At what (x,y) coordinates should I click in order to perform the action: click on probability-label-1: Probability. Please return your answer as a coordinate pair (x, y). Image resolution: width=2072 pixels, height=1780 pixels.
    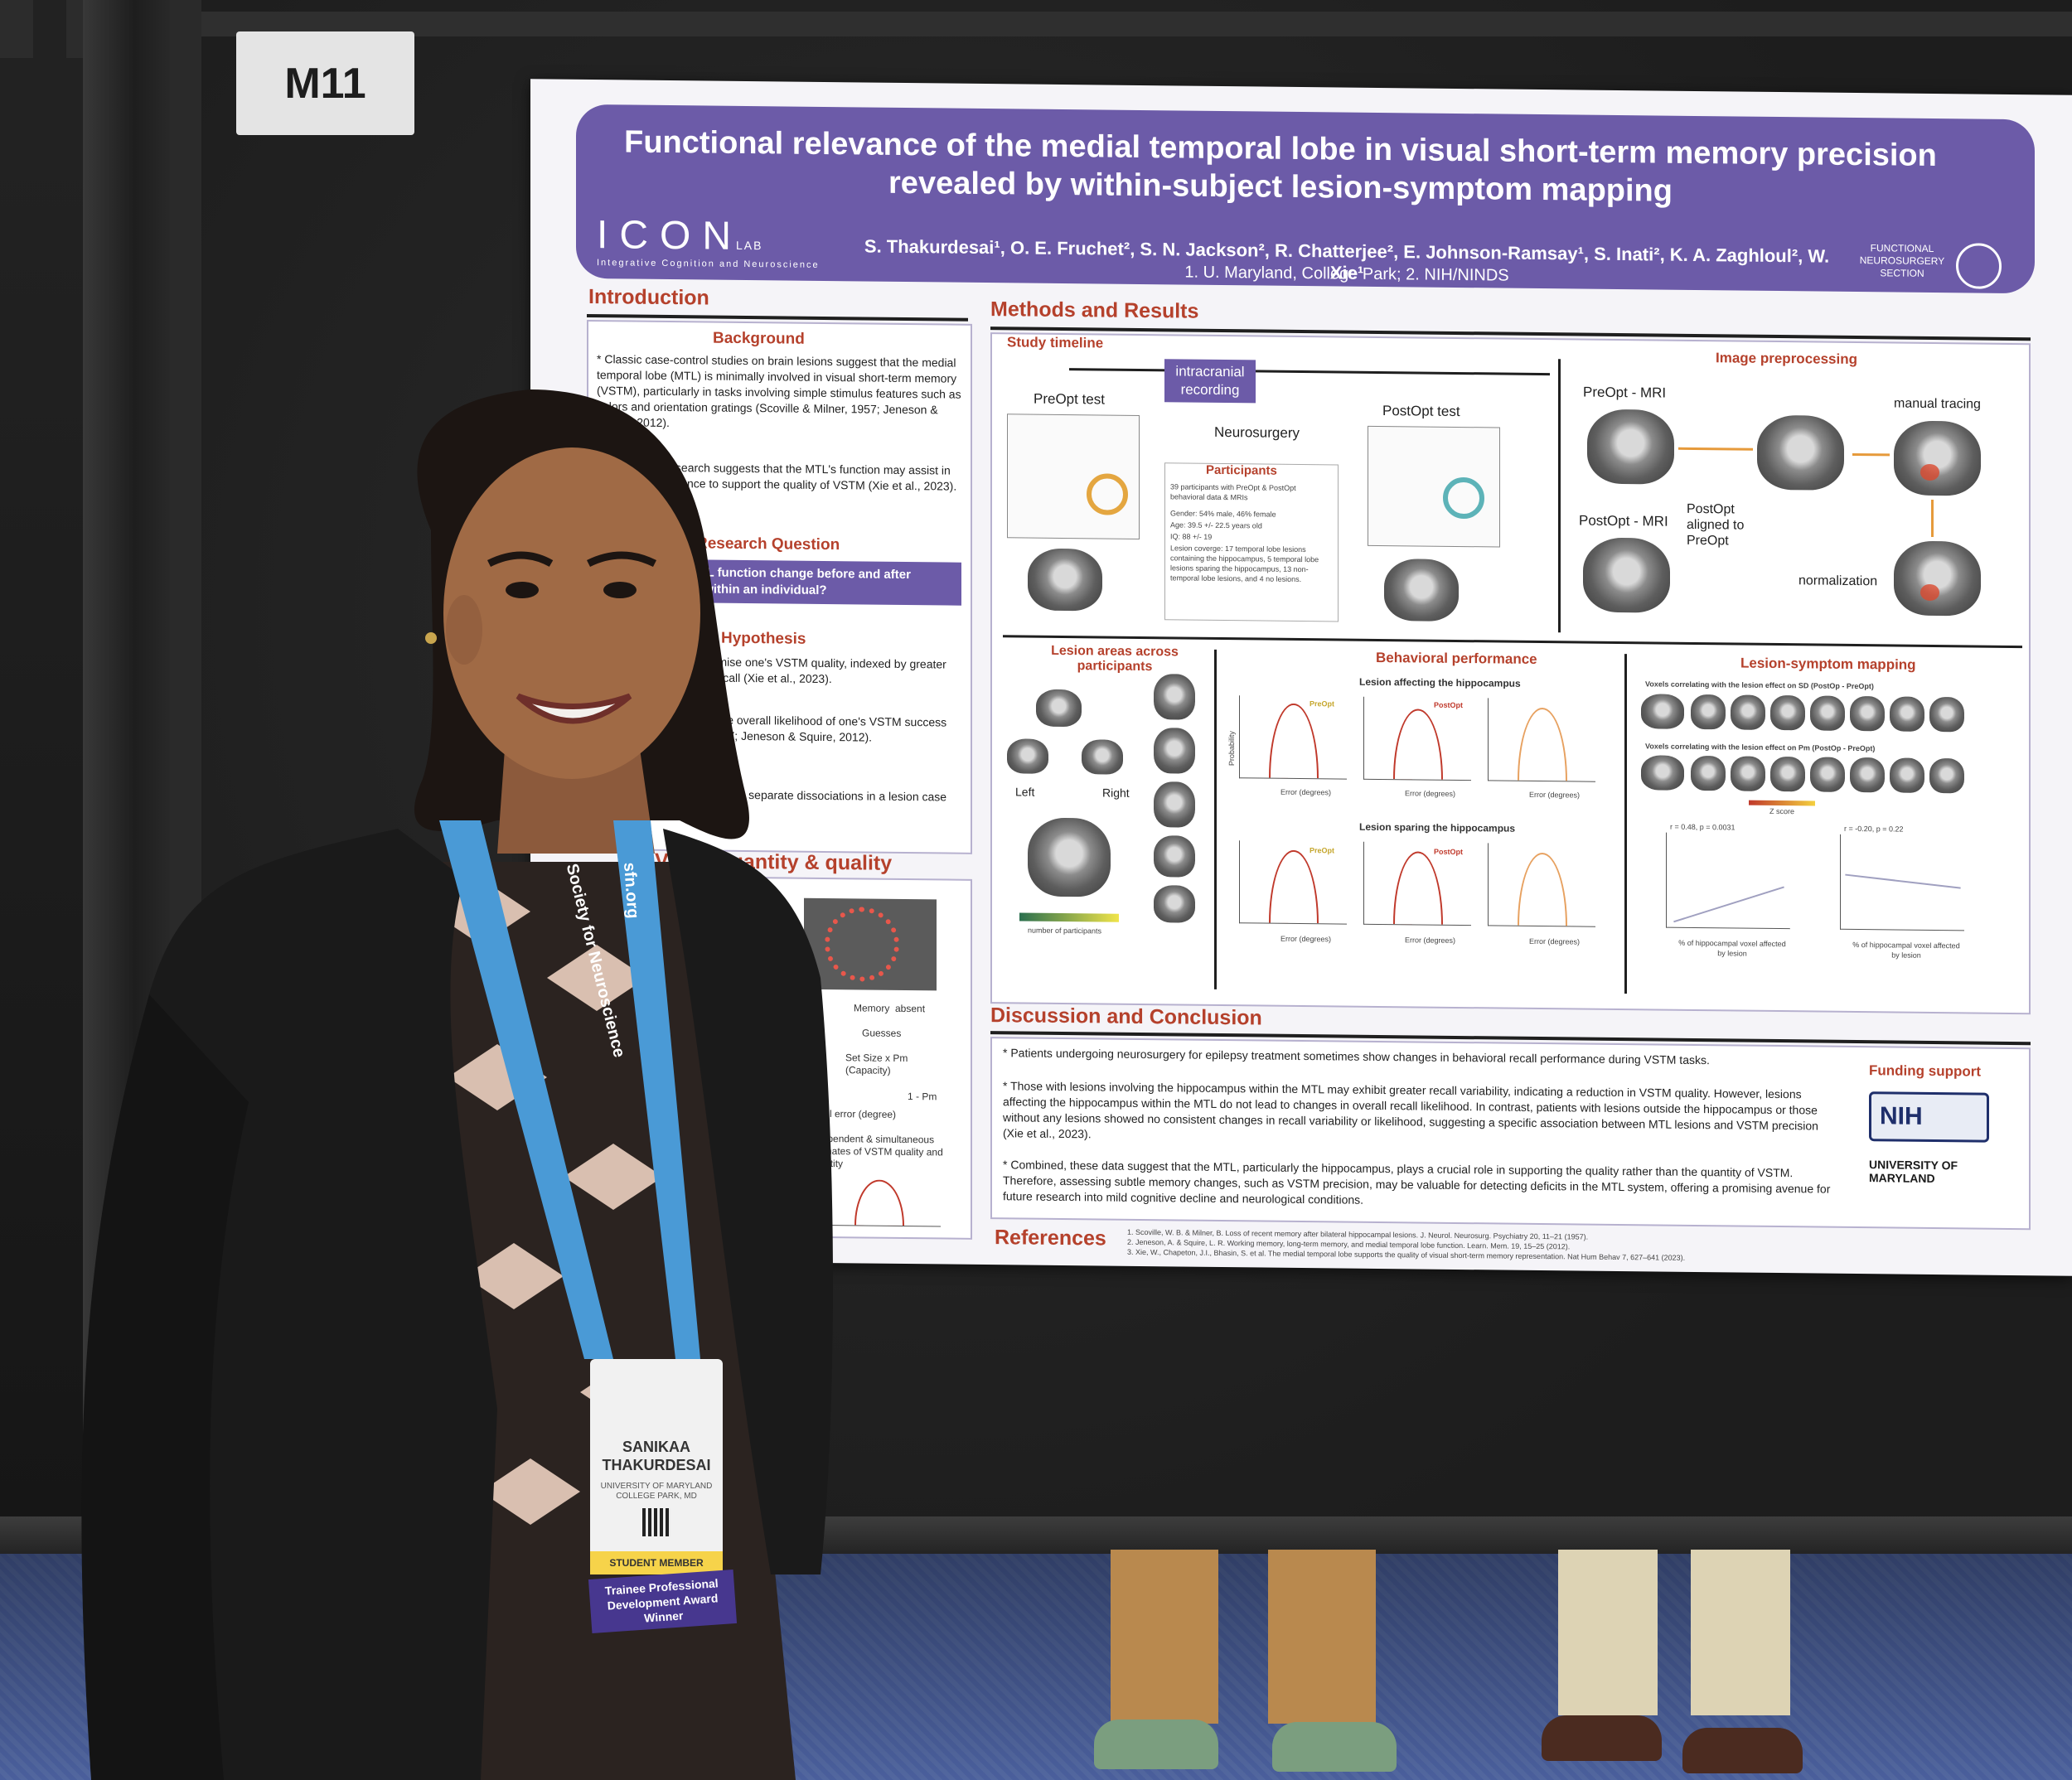
    Looking at the image, I should click on (1231, 749).